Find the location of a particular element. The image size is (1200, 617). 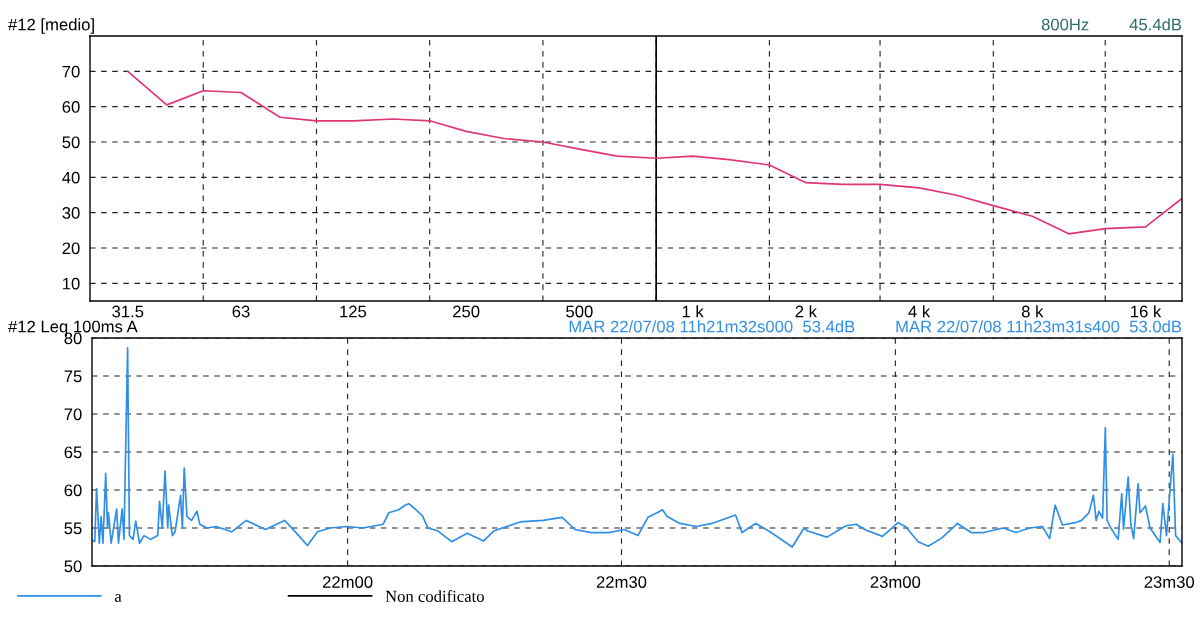

text: MAR 22/07/08 11h21m32s000 53.4dB is located at coordinates (712, 326).